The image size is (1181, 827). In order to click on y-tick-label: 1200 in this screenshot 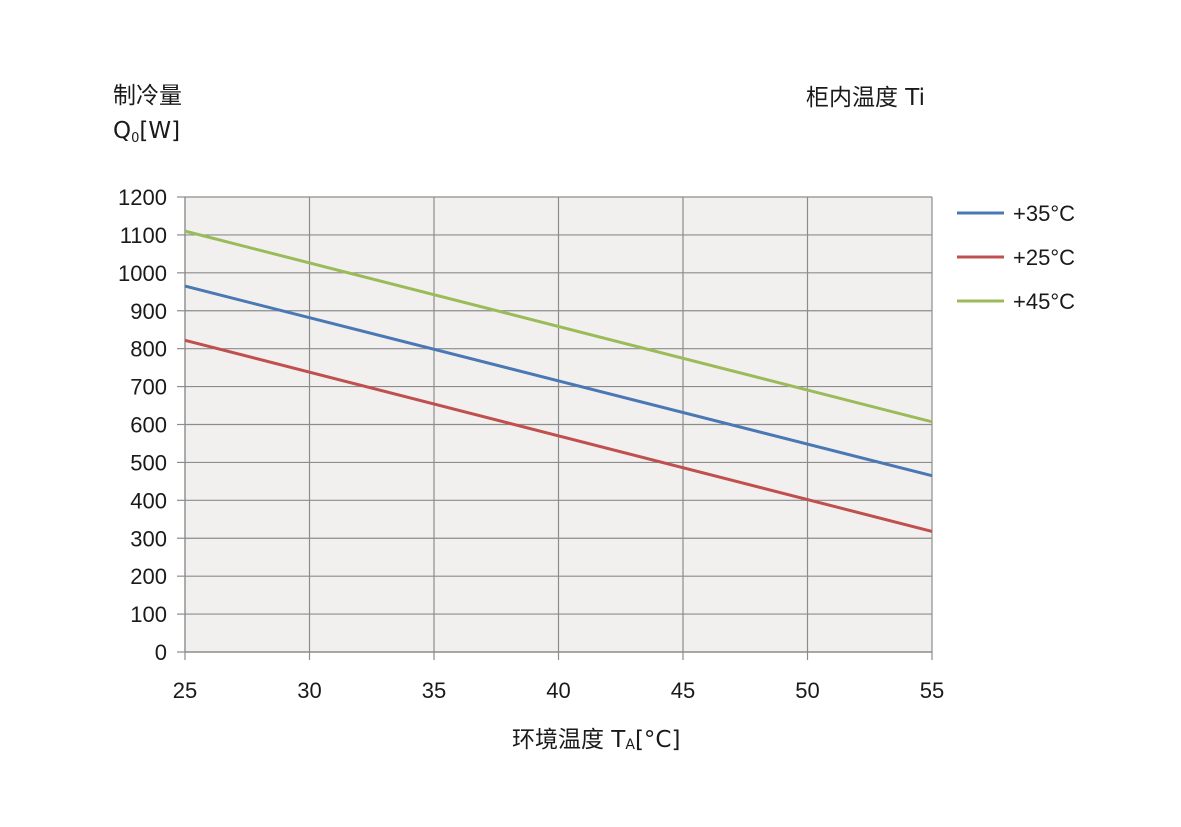, I will do `click(142, 197)`.